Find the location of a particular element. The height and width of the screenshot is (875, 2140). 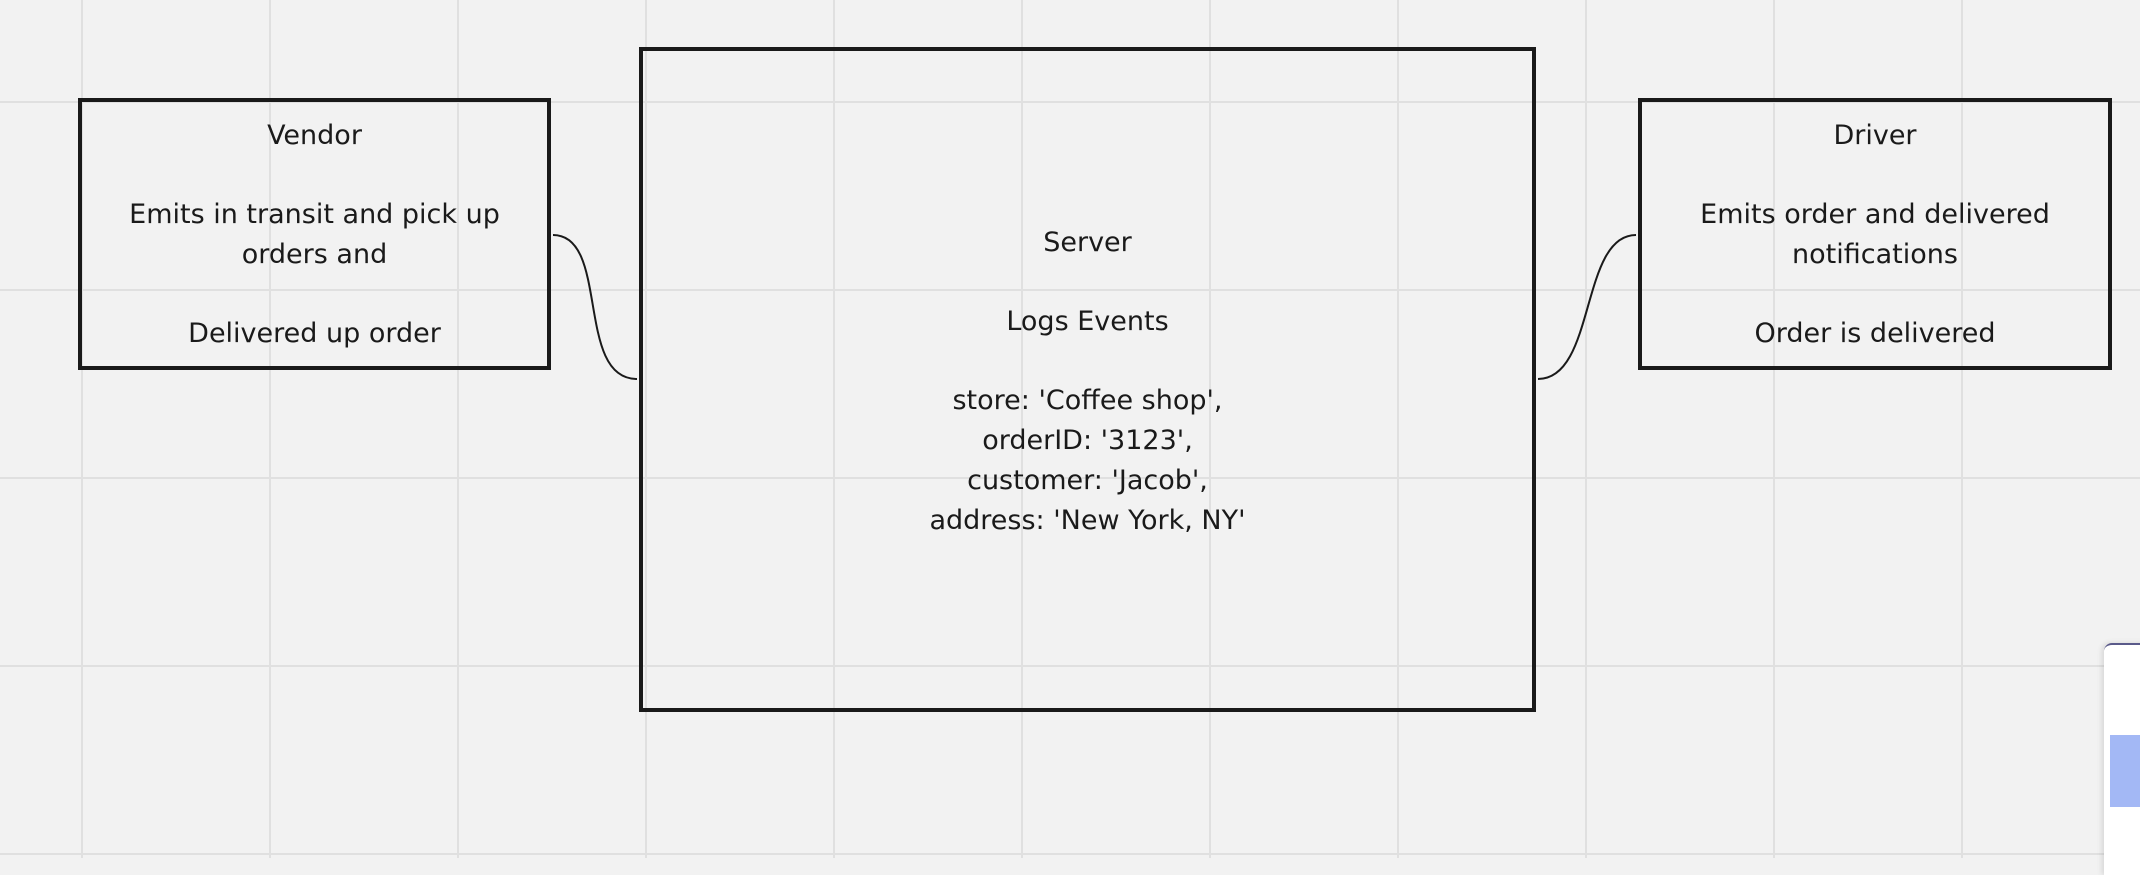

vendor-description-line: Delivered up order is located at coordinates (314, 333).